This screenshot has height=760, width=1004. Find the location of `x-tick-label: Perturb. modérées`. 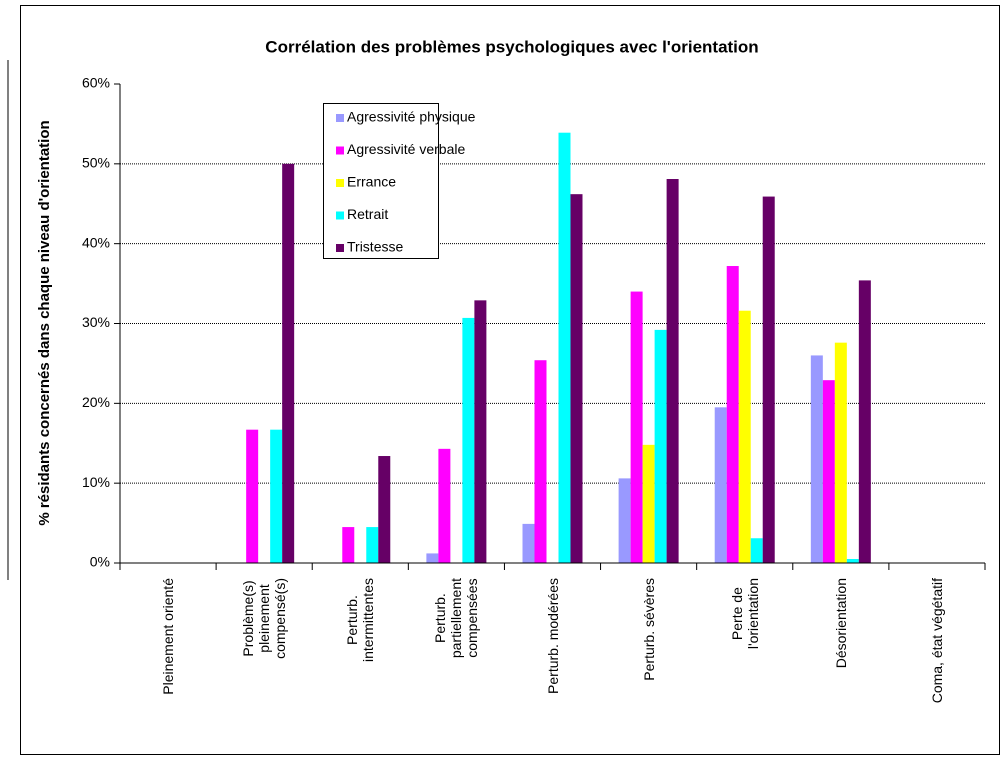

x-tick-label: Perturb. modérées is located at coordinates (553, 668).